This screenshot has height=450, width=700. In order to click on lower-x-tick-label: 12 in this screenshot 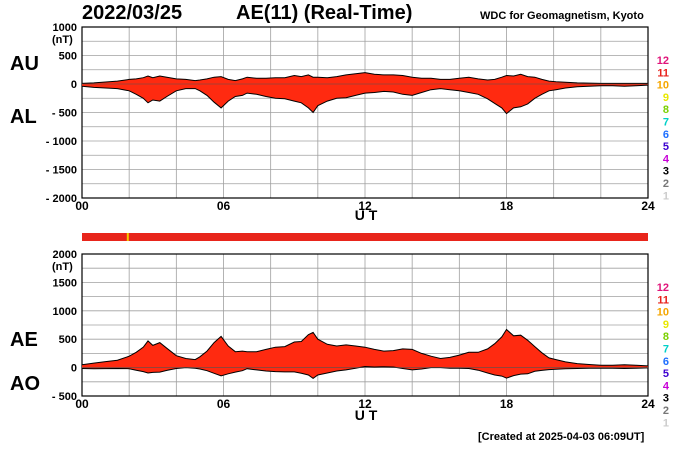, I will do `click(365, 404)`.